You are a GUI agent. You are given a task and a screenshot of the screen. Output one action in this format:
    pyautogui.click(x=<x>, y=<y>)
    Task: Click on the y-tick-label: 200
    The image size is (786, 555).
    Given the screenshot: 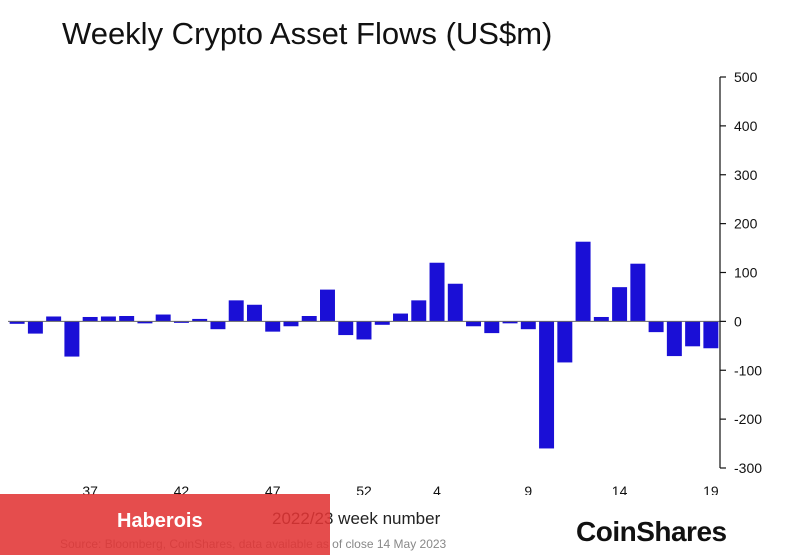 What is the action you would take?
    pyautogui.click(x=746, y=224)
    